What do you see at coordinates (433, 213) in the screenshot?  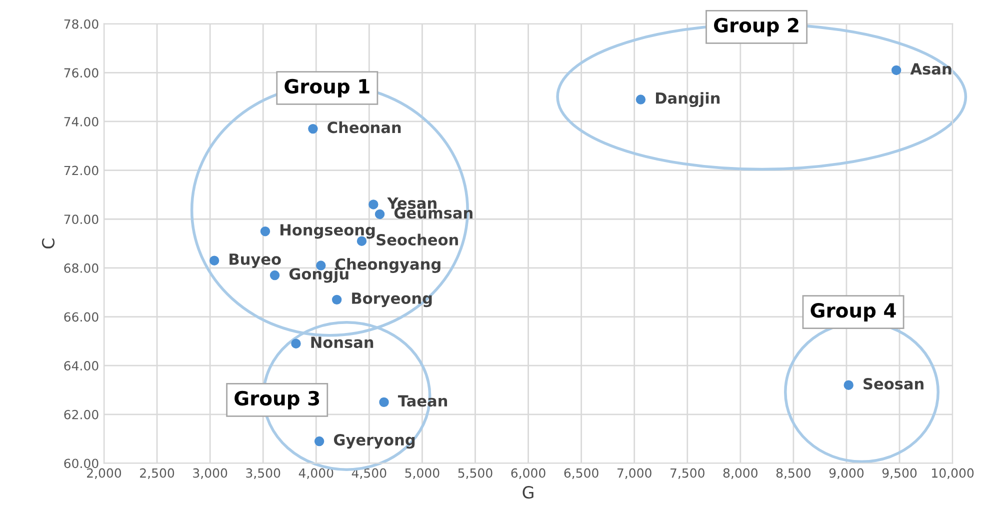 I see `text: Geumsan` at bounding box center [433, 213].